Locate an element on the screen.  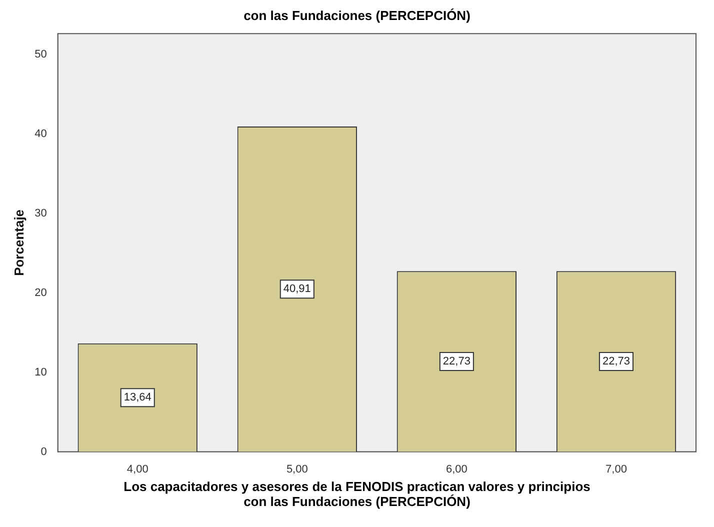
y-tick-label: 10 is located at coordinates (40, 372).